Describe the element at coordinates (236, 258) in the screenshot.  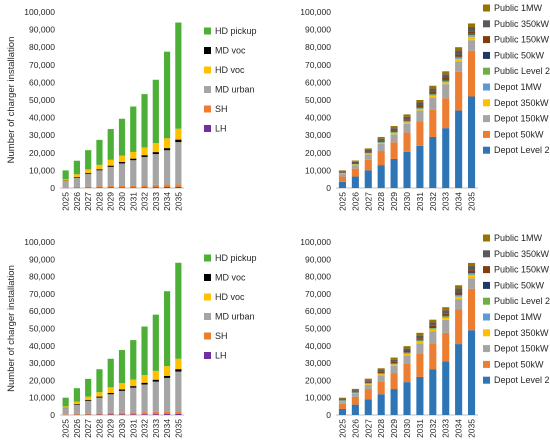
I see `legend-label: HD pickup` at that location.